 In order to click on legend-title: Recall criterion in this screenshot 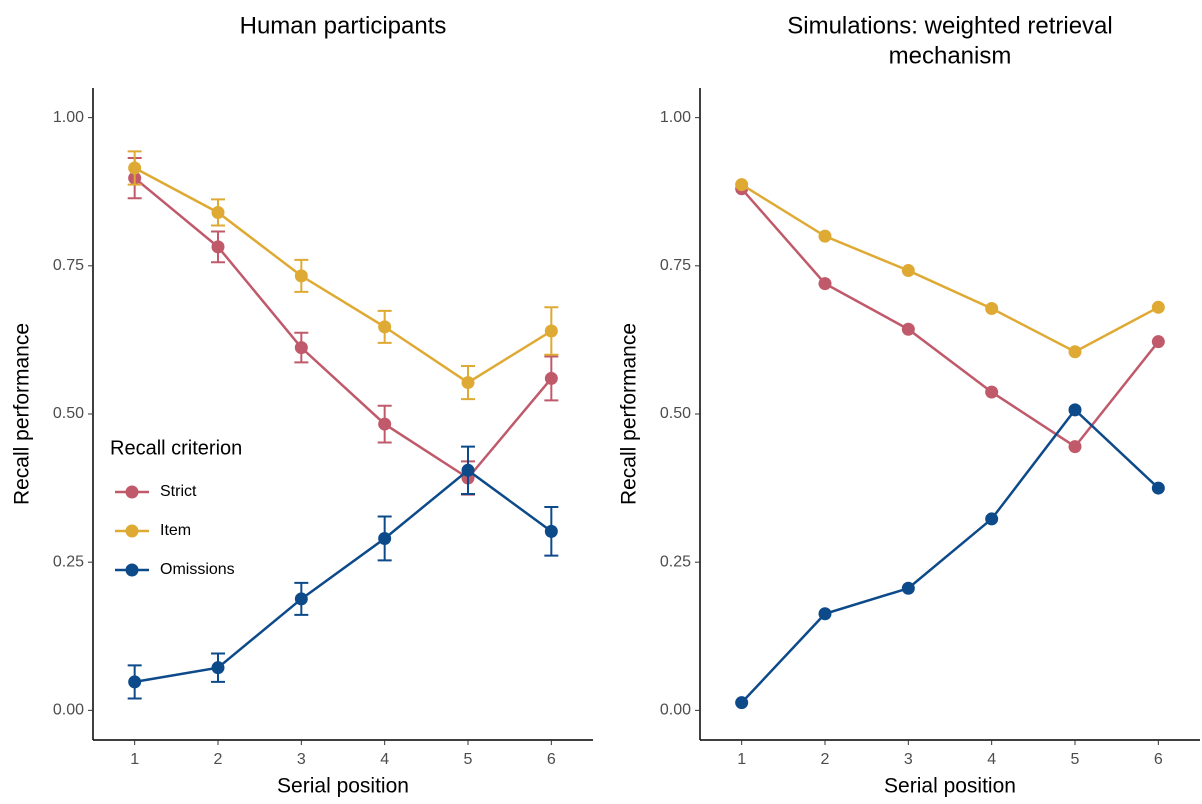, I will do `click(176, 448)`.